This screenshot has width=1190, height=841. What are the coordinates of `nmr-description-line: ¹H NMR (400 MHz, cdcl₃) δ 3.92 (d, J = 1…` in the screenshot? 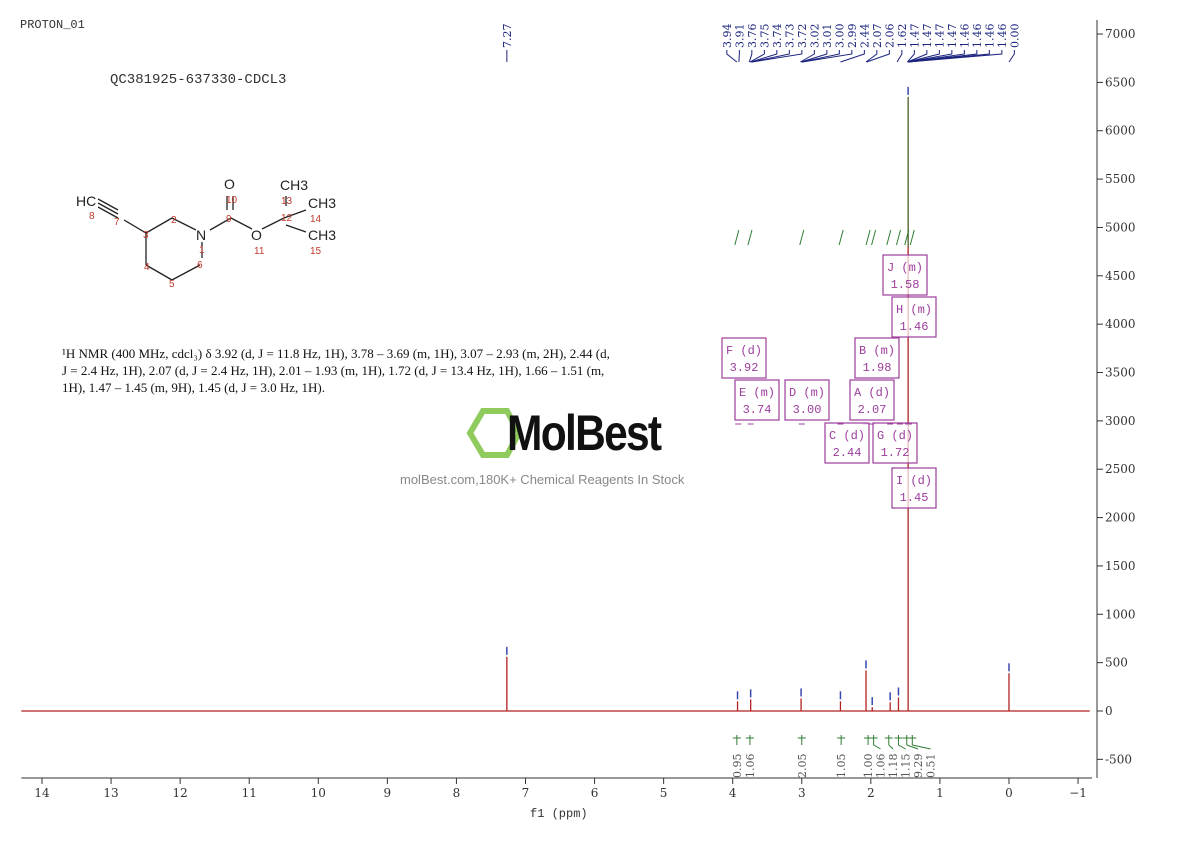 It's located at (336, 353).